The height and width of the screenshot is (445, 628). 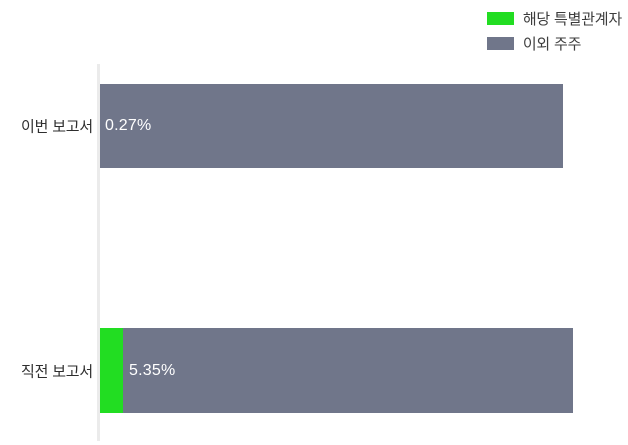 What do you see at coordinates (152, 370) in the screenshot?
I see `bar-value-label-previous-report: 5.35%` at bounding box center [152, 370].